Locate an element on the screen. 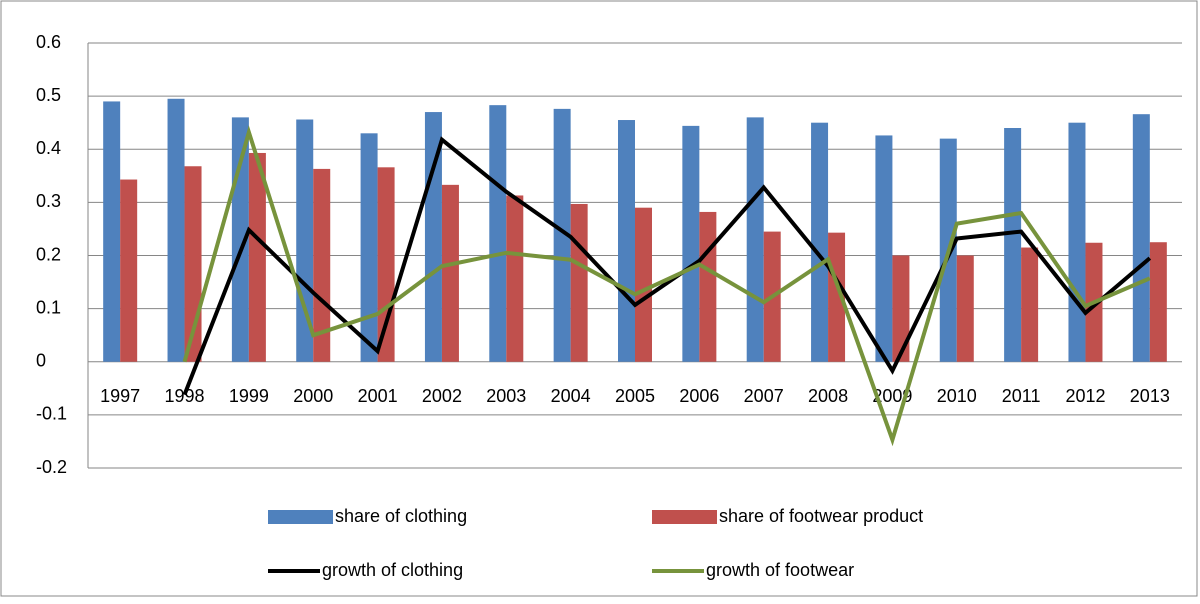  legend-label: share of clothing is located at coordinates (401, 516).